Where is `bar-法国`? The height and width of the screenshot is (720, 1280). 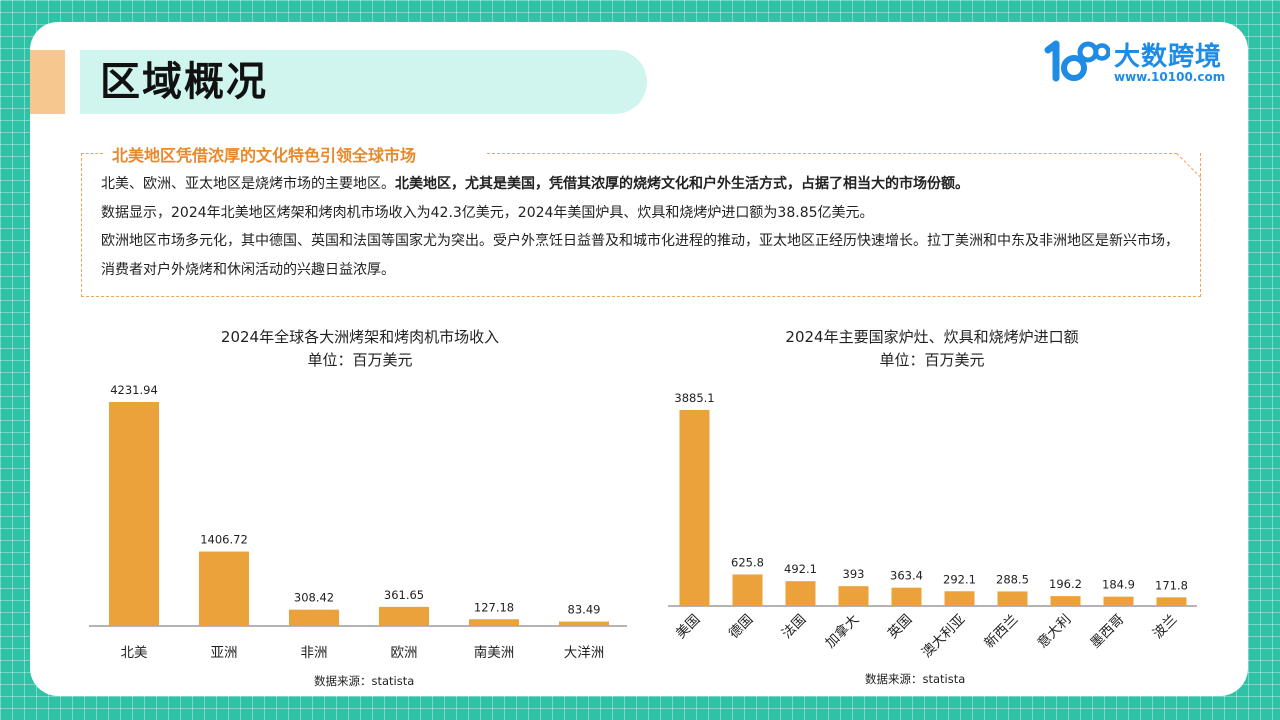 bar-法国 is located at coordinates (800, 593).